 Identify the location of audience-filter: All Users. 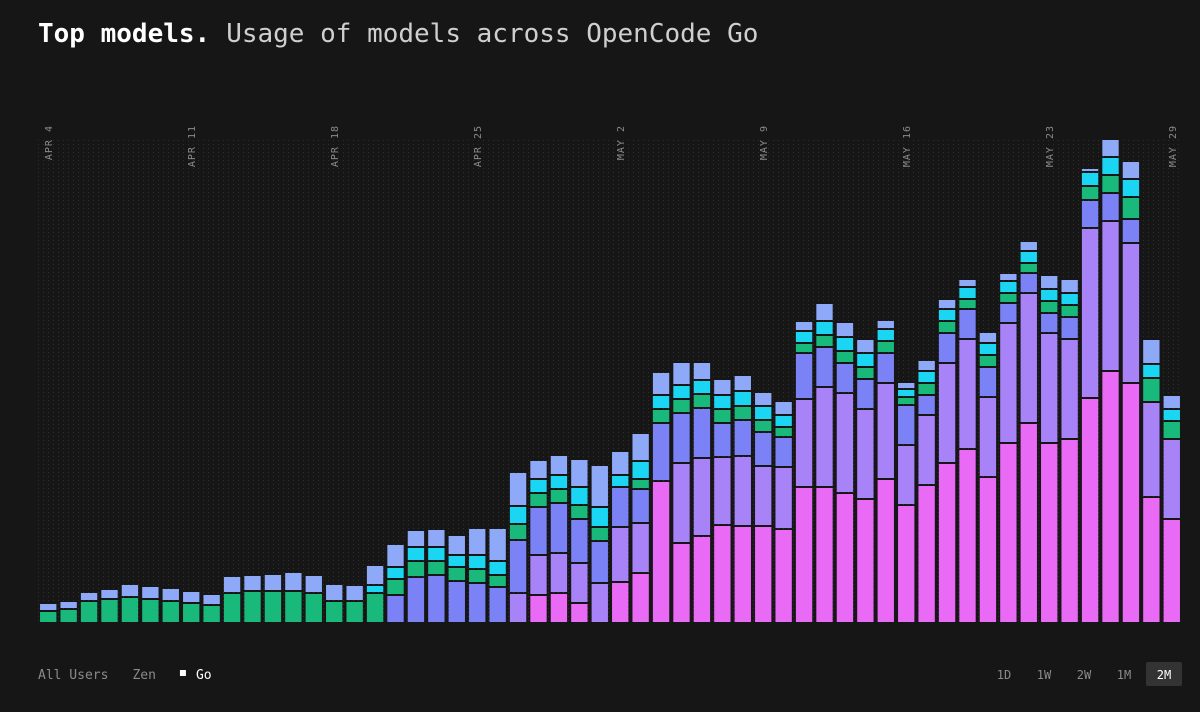
(73, 675).